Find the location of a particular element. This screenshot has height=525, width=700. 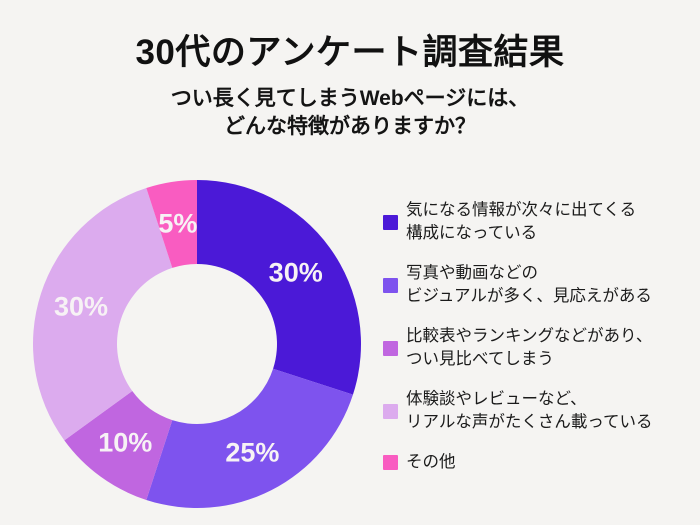

subtitle-line-1: つい長く見てしまうWebページには、 is located at coordinates (350, 98).